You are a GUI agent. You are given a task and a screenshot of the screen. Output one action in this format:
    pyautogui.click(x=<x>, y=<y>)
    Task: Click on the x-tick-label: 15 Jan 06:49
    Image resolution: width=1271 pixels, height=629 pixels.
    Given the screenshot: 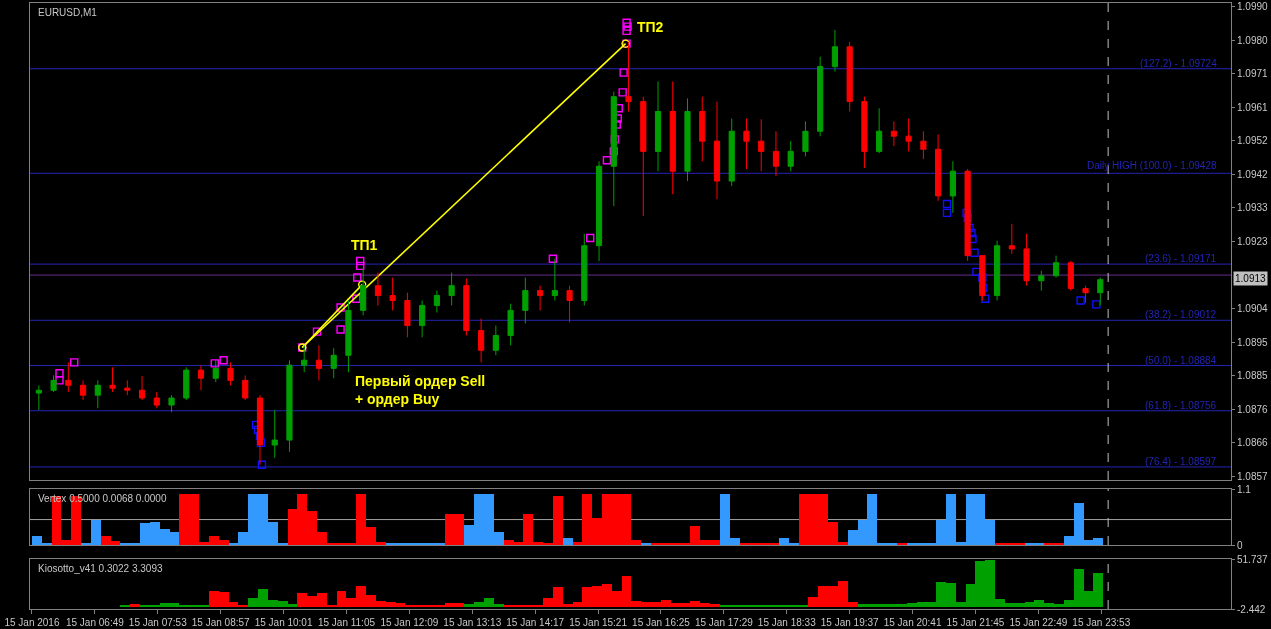 What is the action you would take?
    pyautogui.click(x=95, y=622)
    